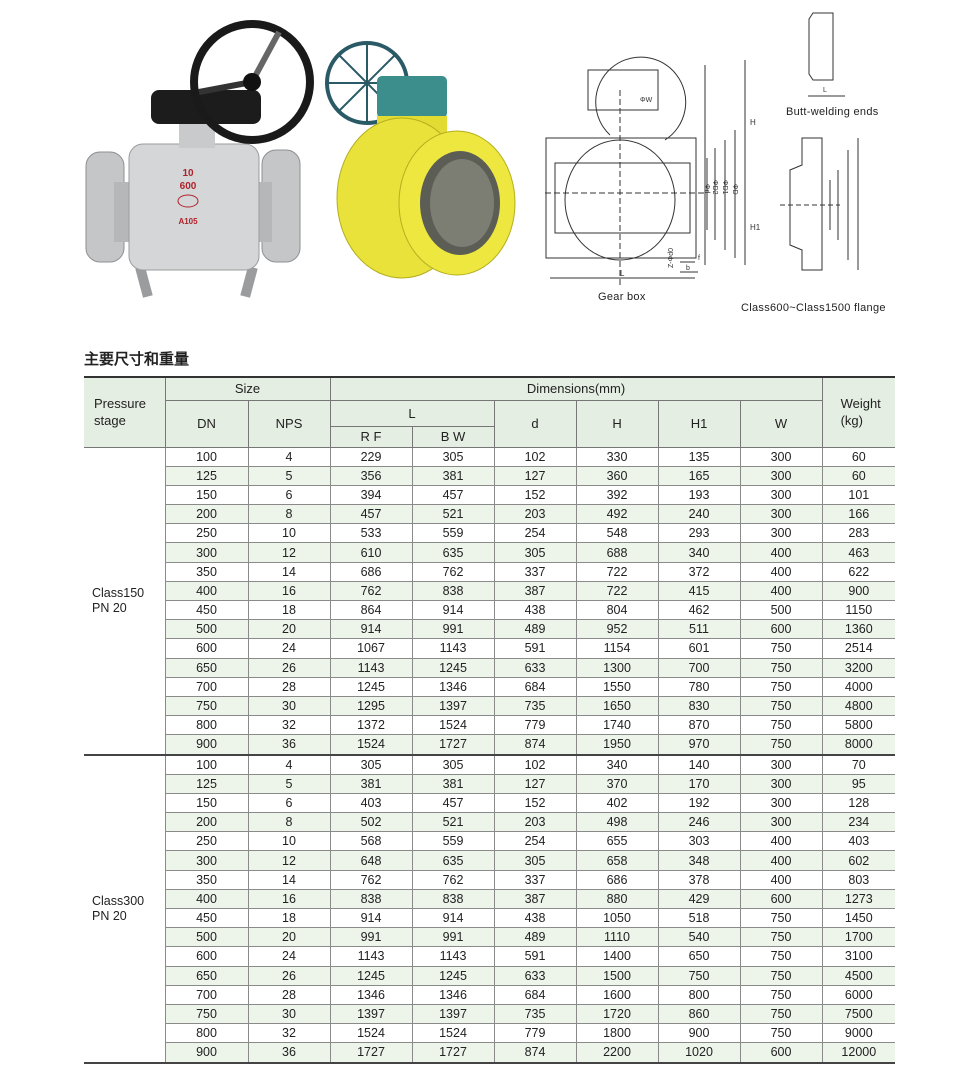 This screenshot has width=960, height=1092. I want to click on cell-l-bw: 521, so click(453, 822).